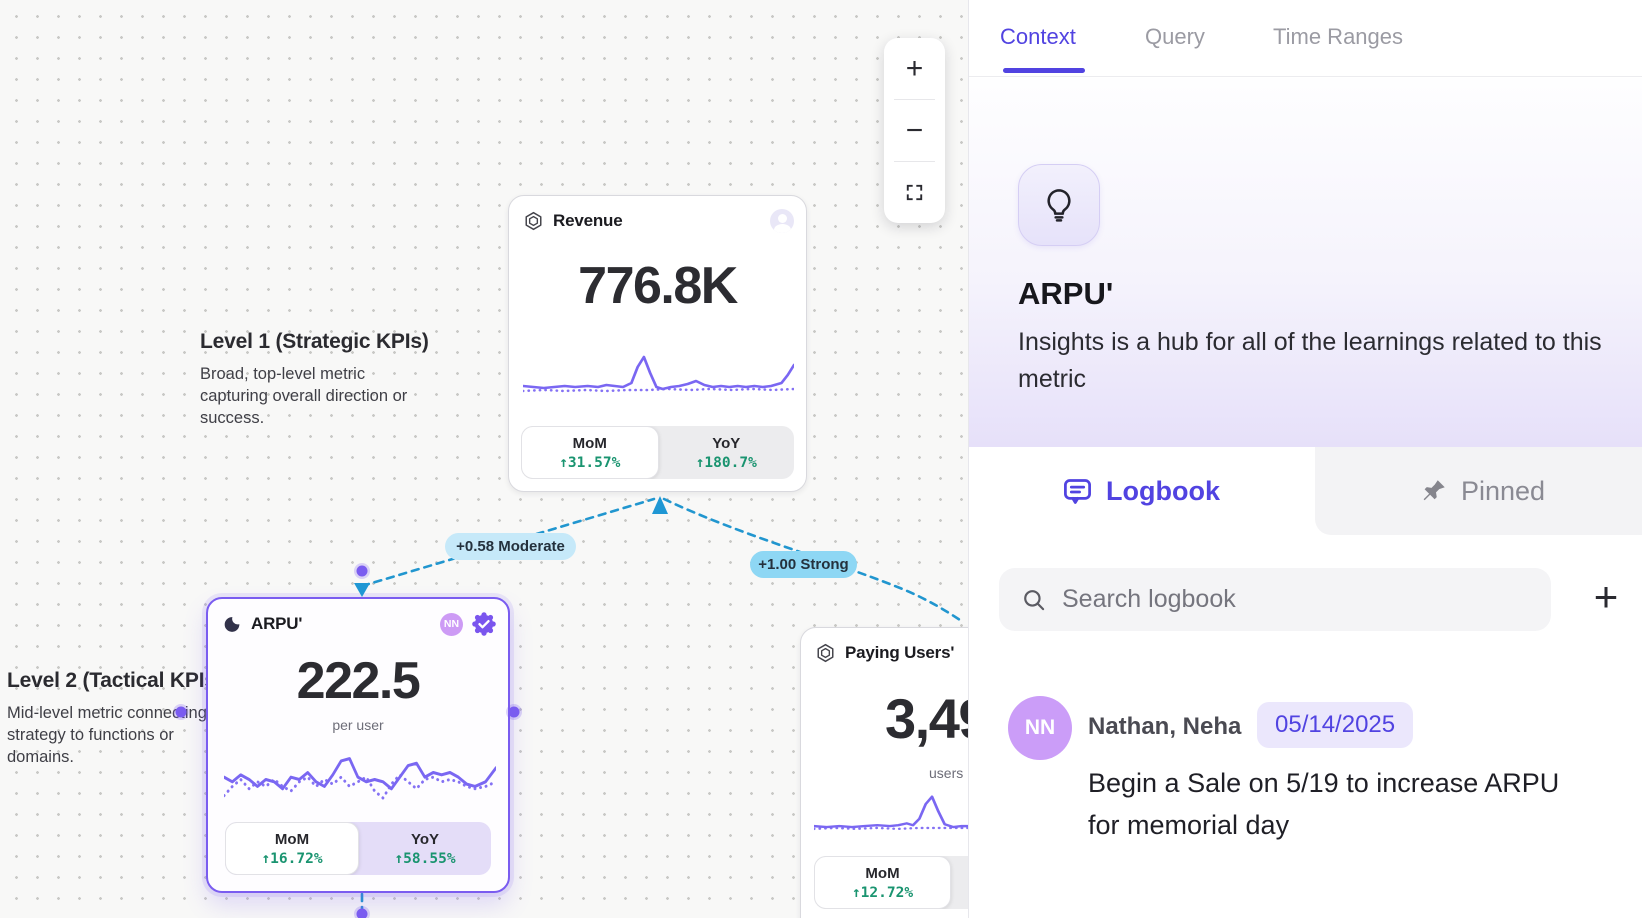 This screenshot has height=918, width=1642. Describe the element at coordinates (884, 772) in the screenshot. I see `metric-node-paying-users: Paying Users' 3,49 users MoM ↑12.72%` at that location.